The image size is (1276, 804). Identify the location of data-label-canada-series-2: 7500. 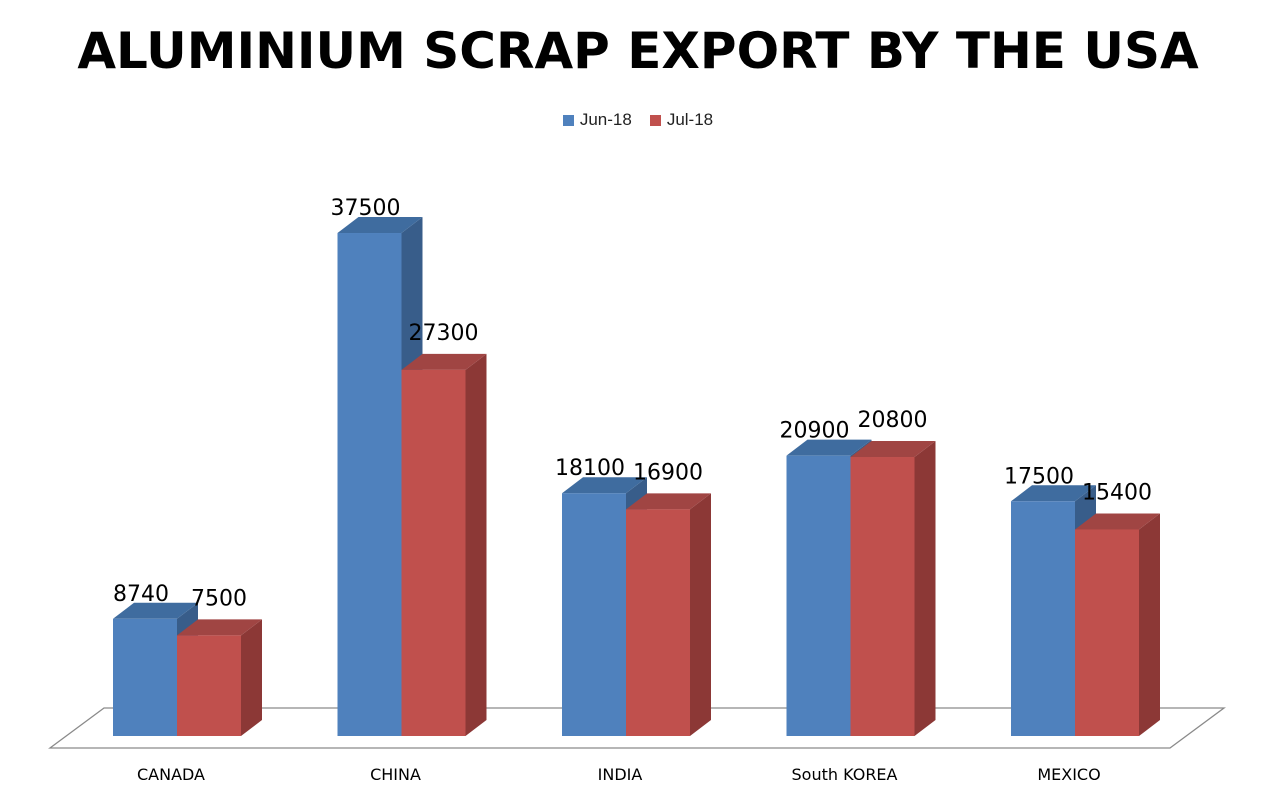
(219, 598).